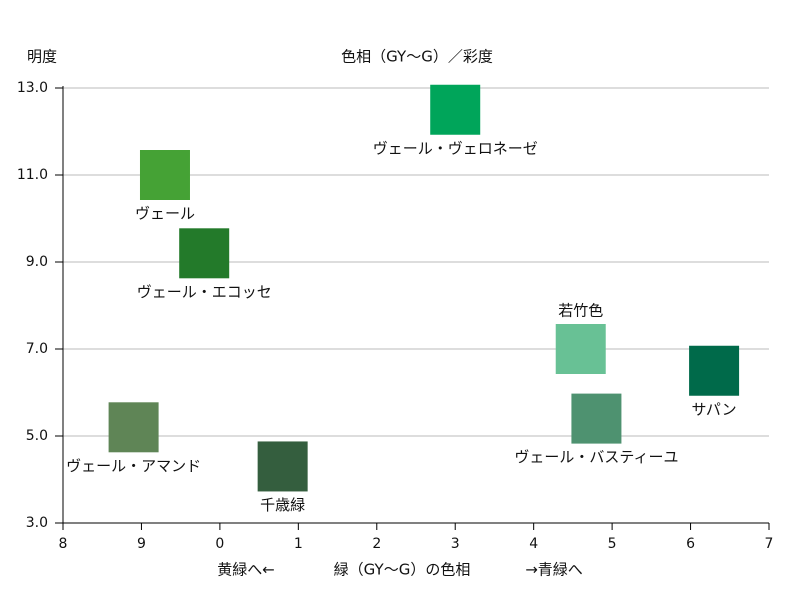  What do you see at coordinates (165, 214) in the screenshot?
I see `point-label: ヴェール` at bounding box center [165, 214].